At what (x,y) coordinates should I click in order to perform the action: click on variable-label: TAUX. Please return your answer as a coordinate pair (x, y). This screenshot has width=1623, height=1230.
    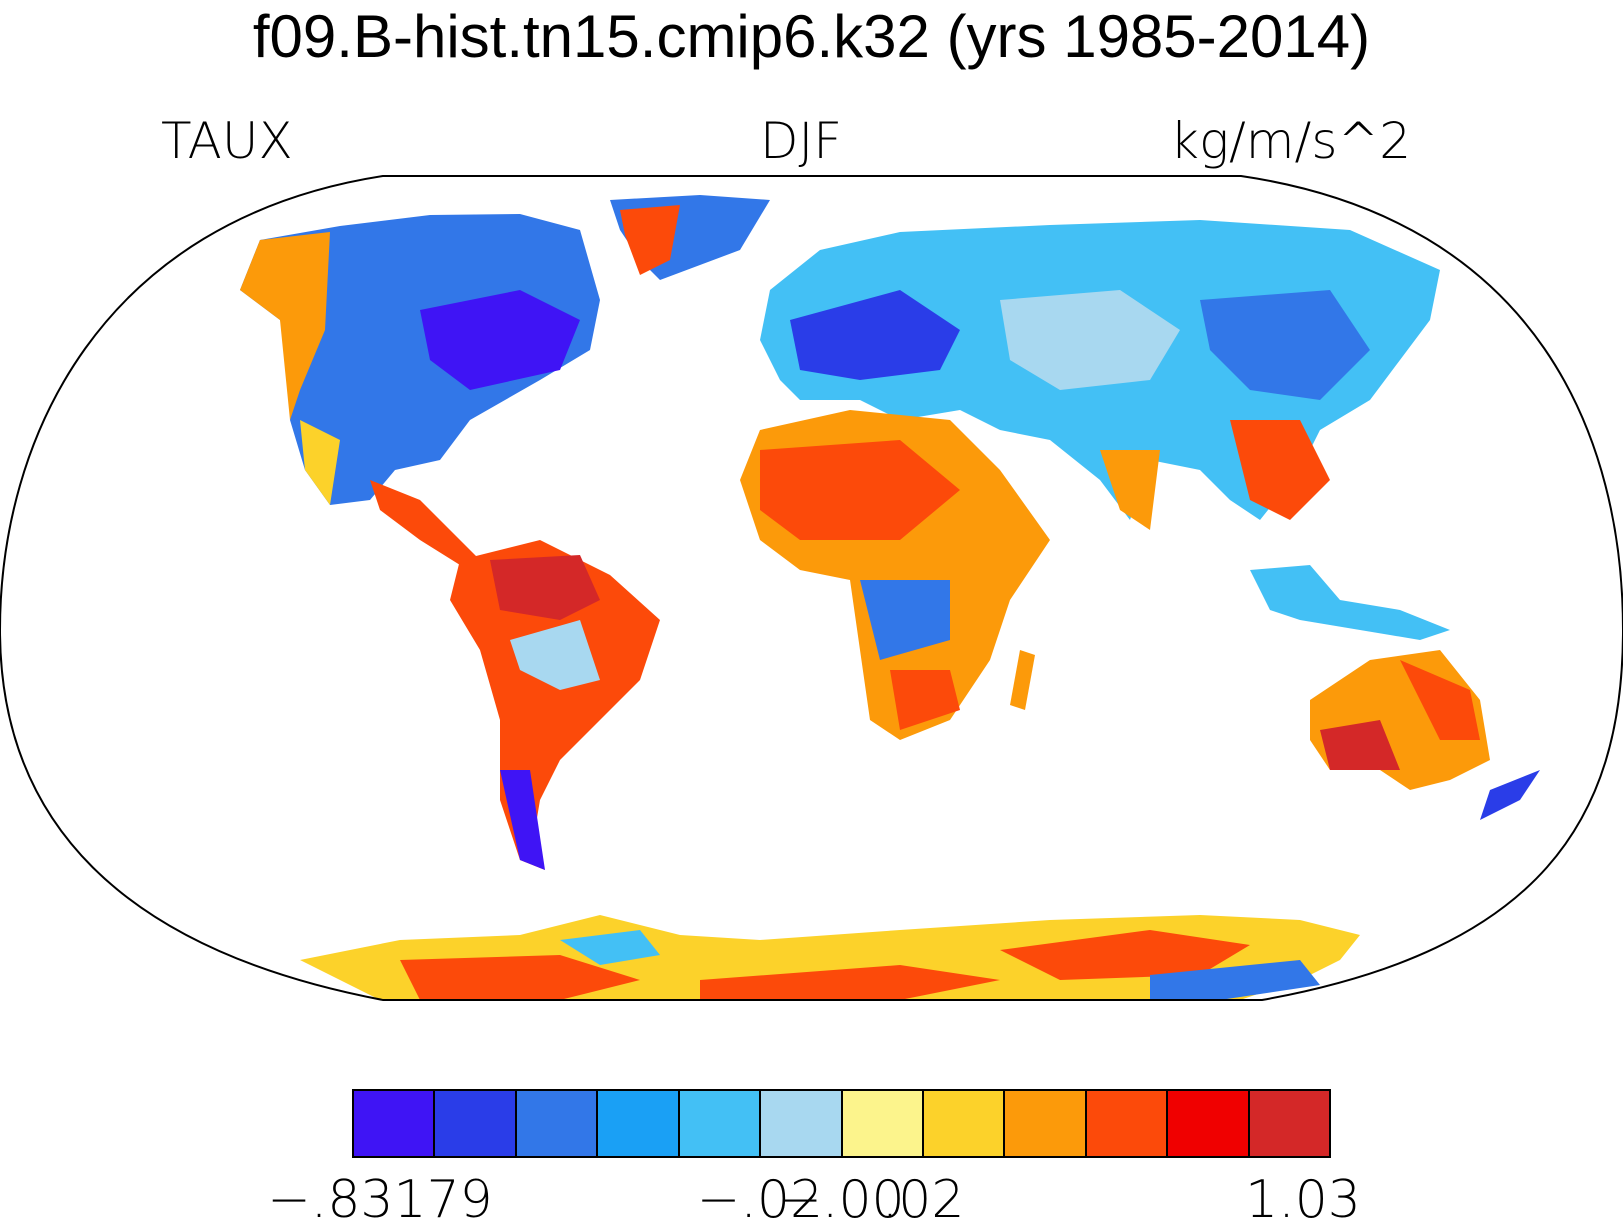
    Looking at the image, I should click on (227, 141).